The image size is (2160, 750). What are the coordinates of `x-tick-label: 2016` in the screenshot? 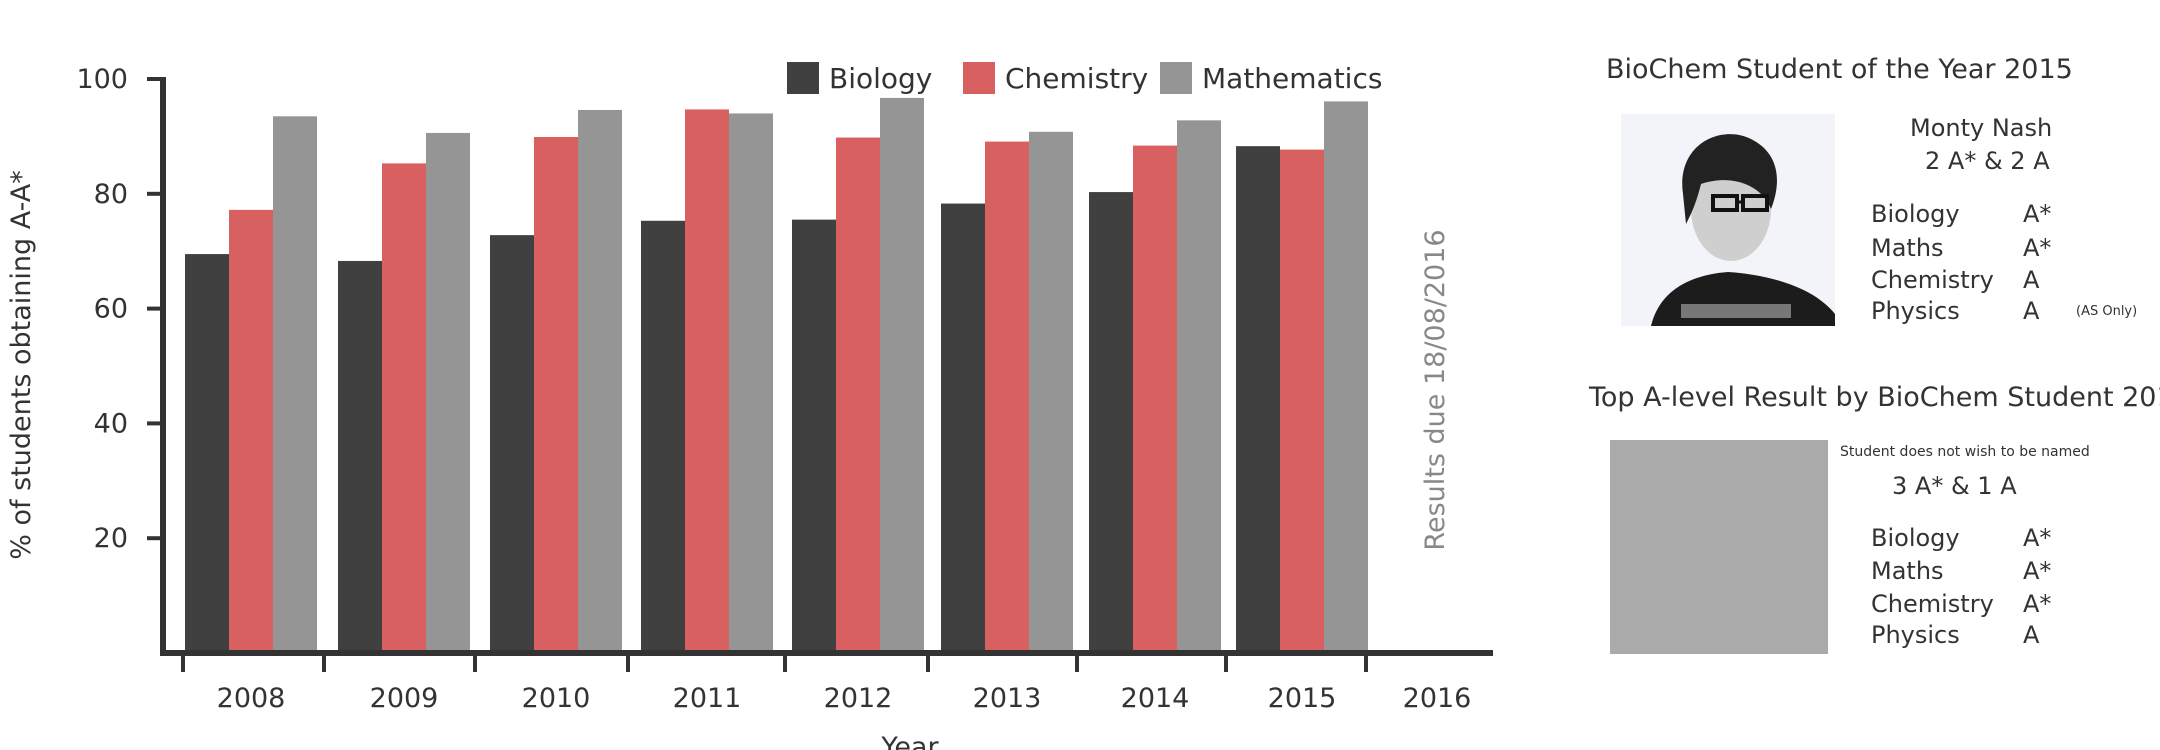 It's located at (1437, 698).